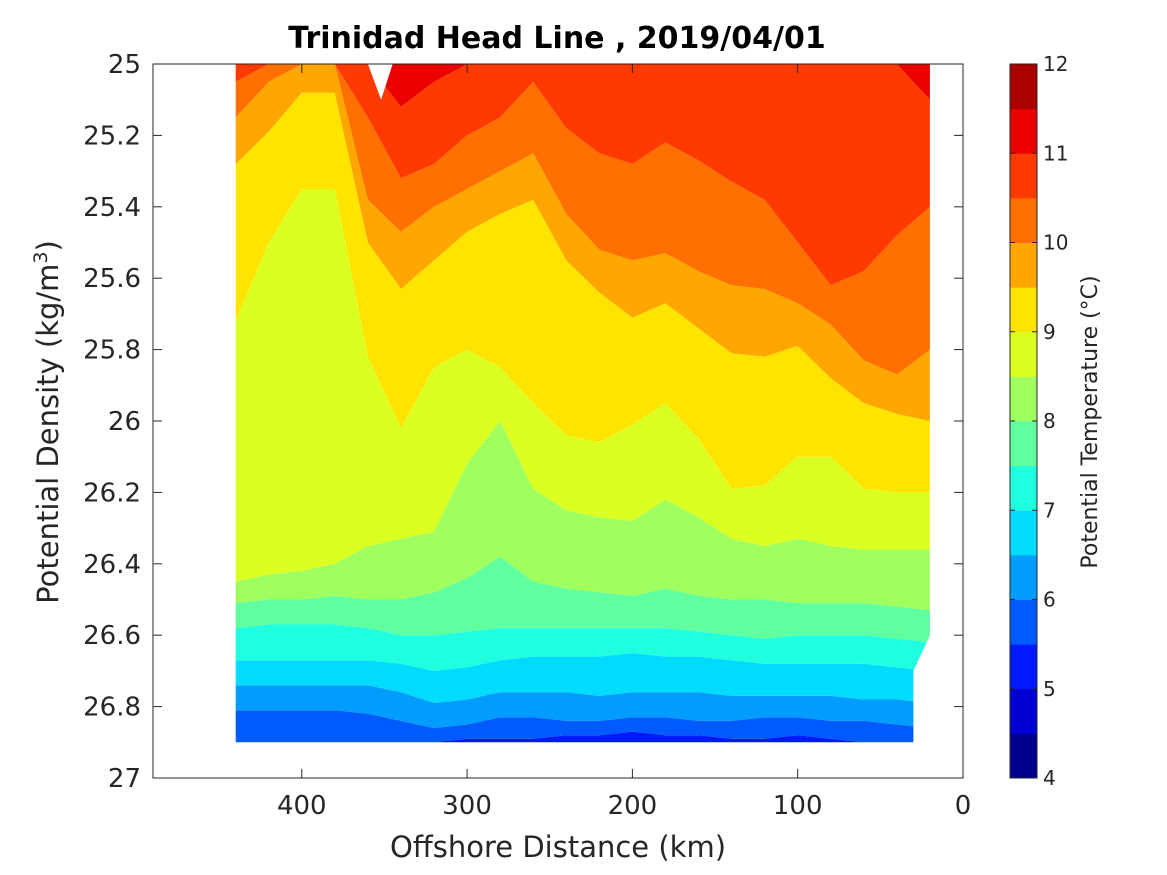 The height and width of the screenshot is (875, 1167). What do you see at coordinates (556, 38) in the screenshot?
I see `chart-title: Trinidad Head Line , 2019/04/01` at bounding box center [556, 38].